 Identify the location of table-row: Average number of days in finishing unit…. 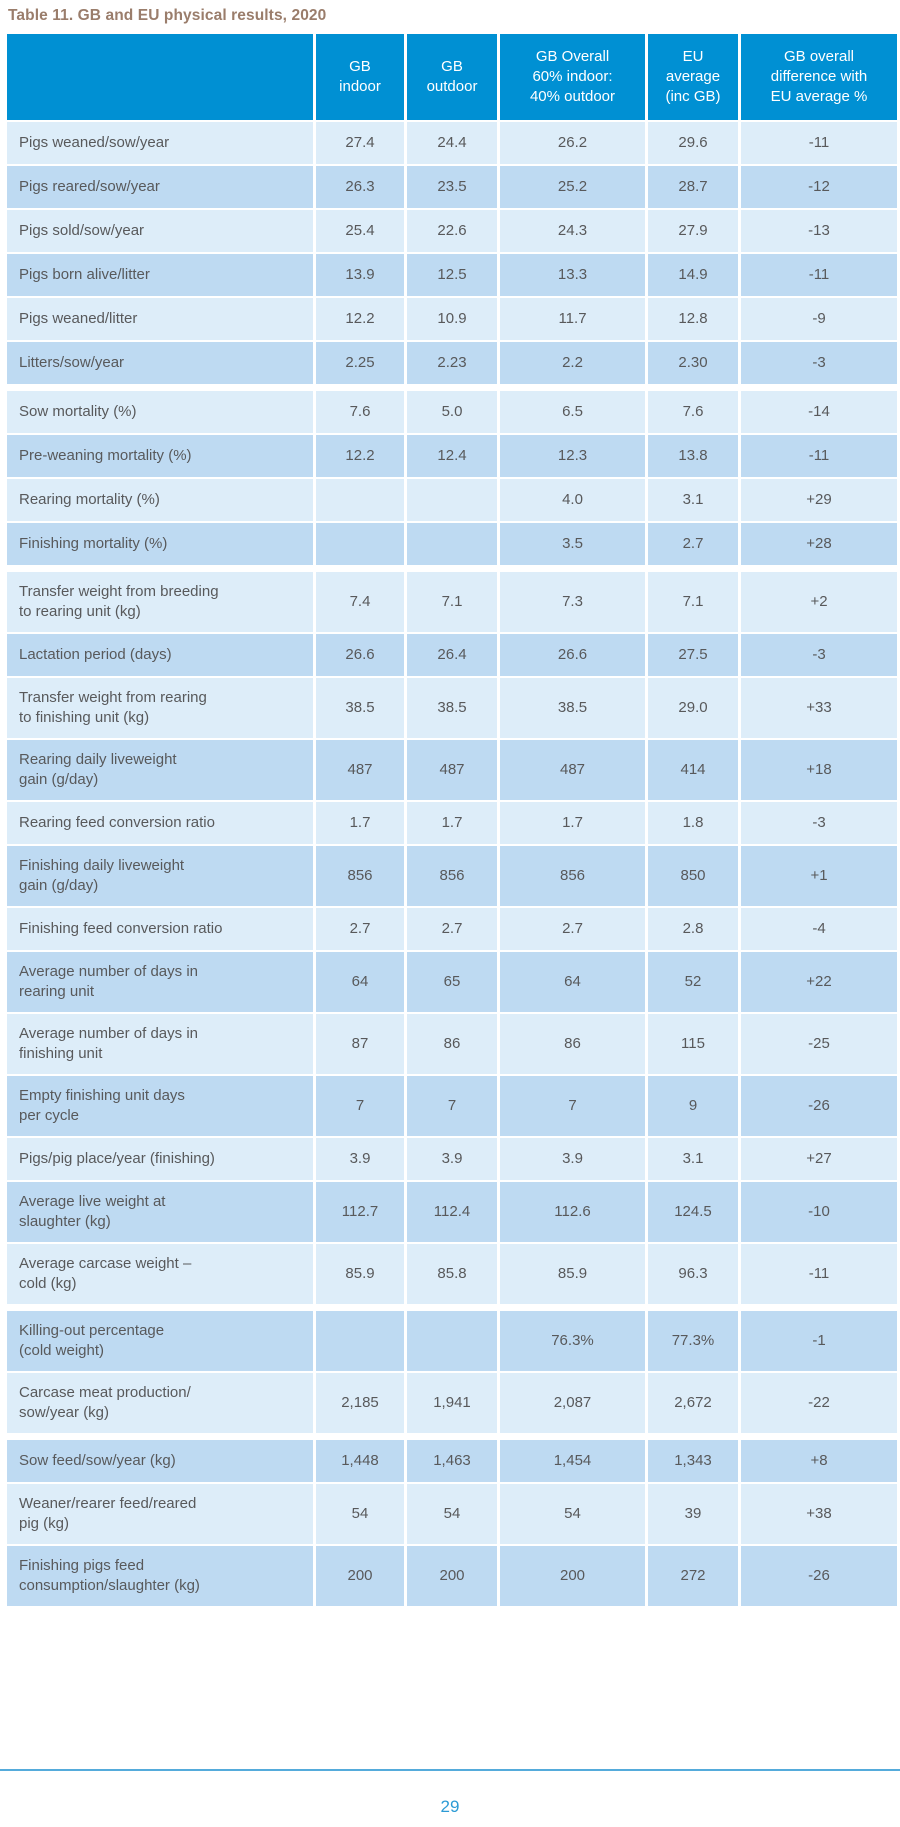
(452, 1044).